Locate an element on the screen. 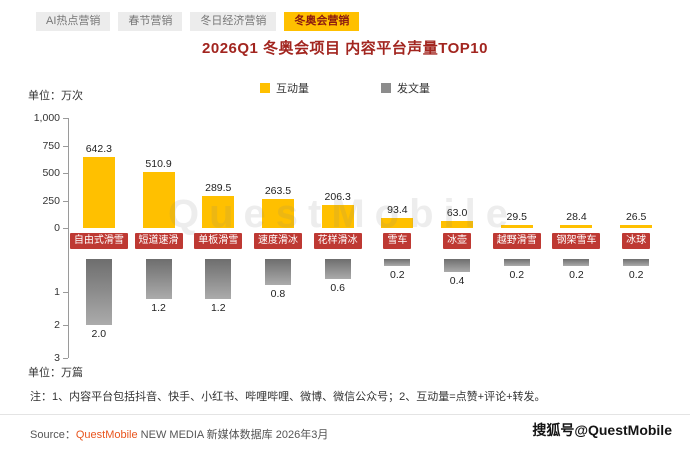 The height and width of the screenshot is (453, 690). lower-tick-1-label: 1 is located at coordinates (57, 292).